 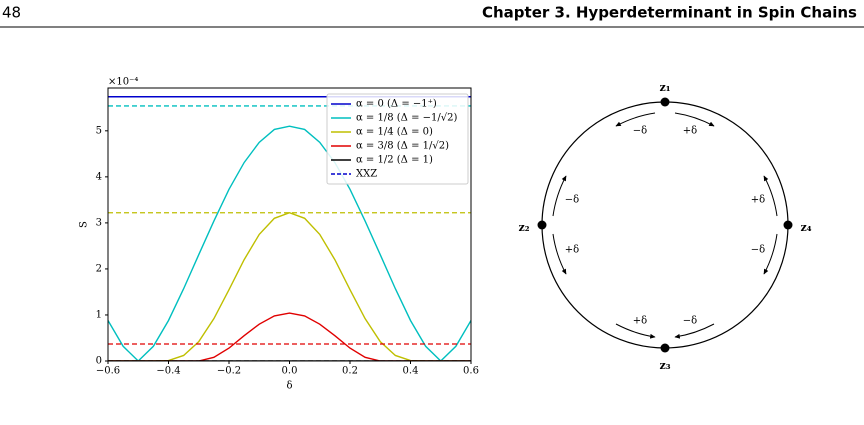 What do you see at coordinates (11, 13) in the screenshot?
I see `page-number: 48` at bounding box center [11, 13].